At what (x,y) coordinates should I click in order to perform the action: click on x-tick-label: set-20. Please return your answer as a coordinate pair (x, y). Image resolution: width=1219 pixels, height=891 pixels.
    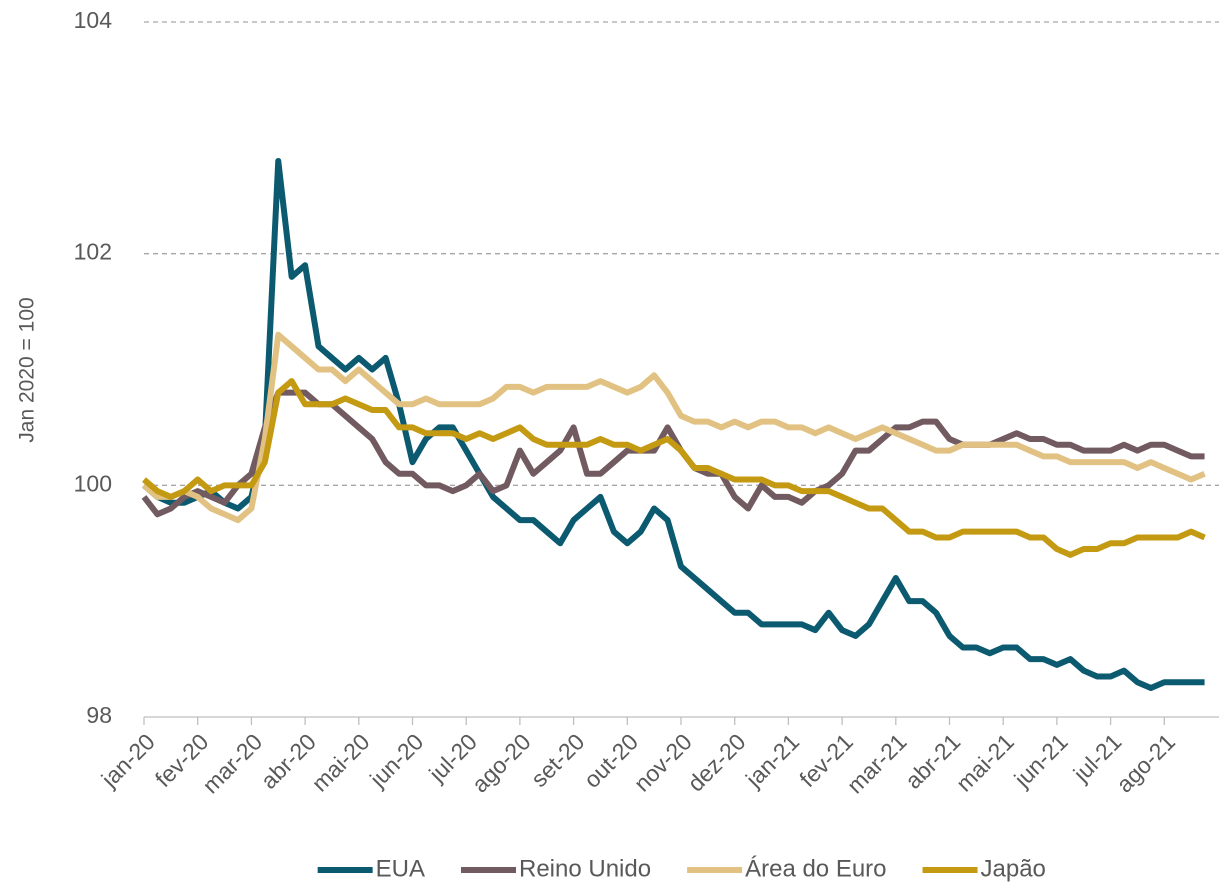
    Looking at the image, I should click on (558, 760).